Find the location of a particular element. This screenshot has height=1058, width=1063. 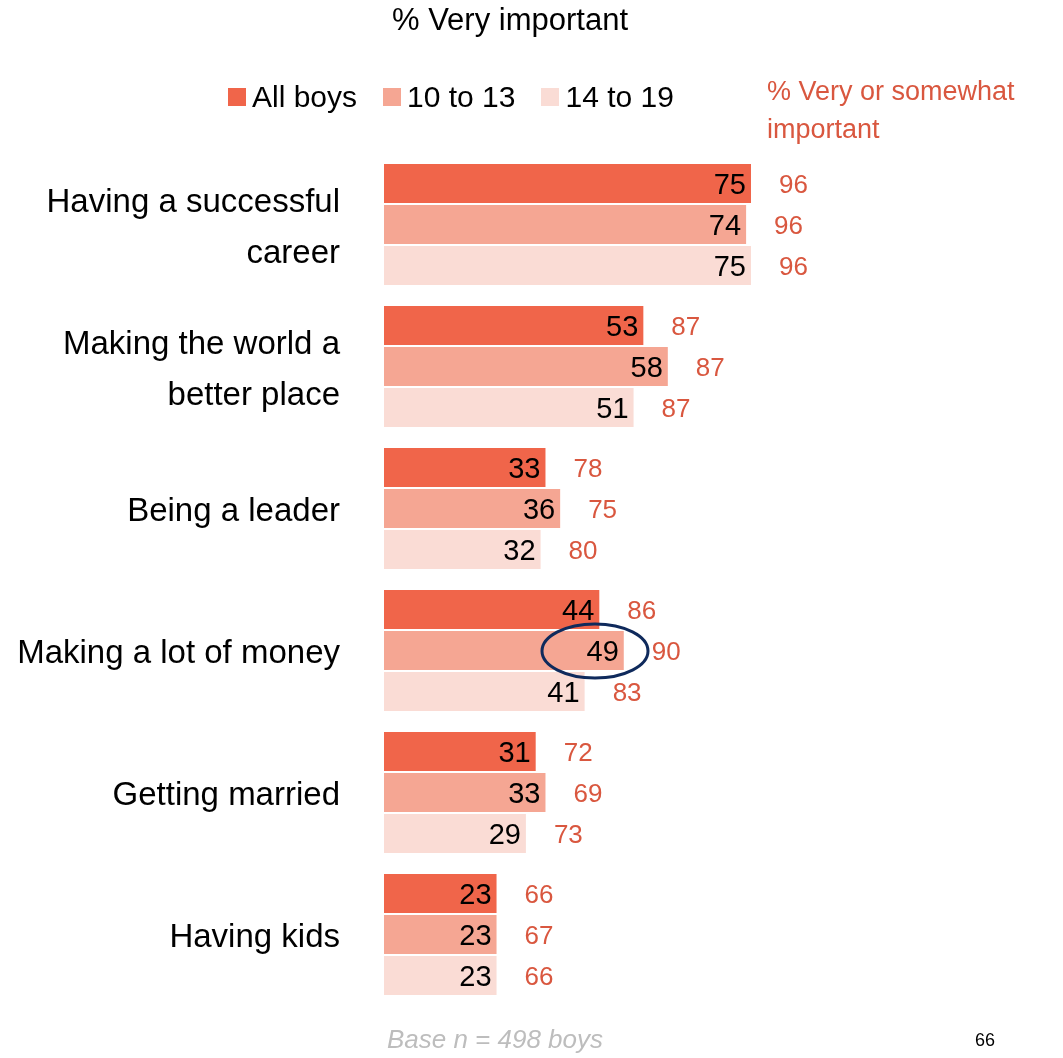

data-label: 44 is located at coordinates (578, 609).